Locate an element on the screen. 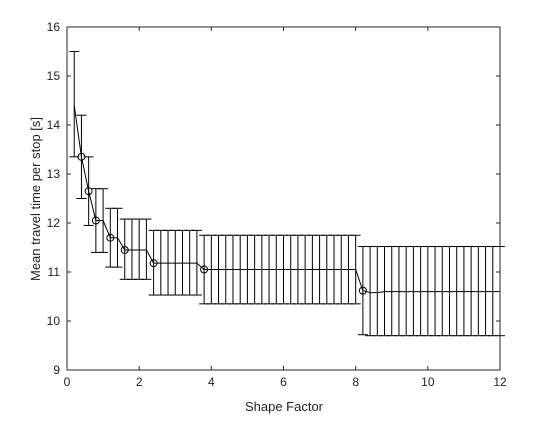 The height and width of the screenshot is (422, 559). y-axis-label: Mean travel time per stop [s] is located at coordinates (35, 199).